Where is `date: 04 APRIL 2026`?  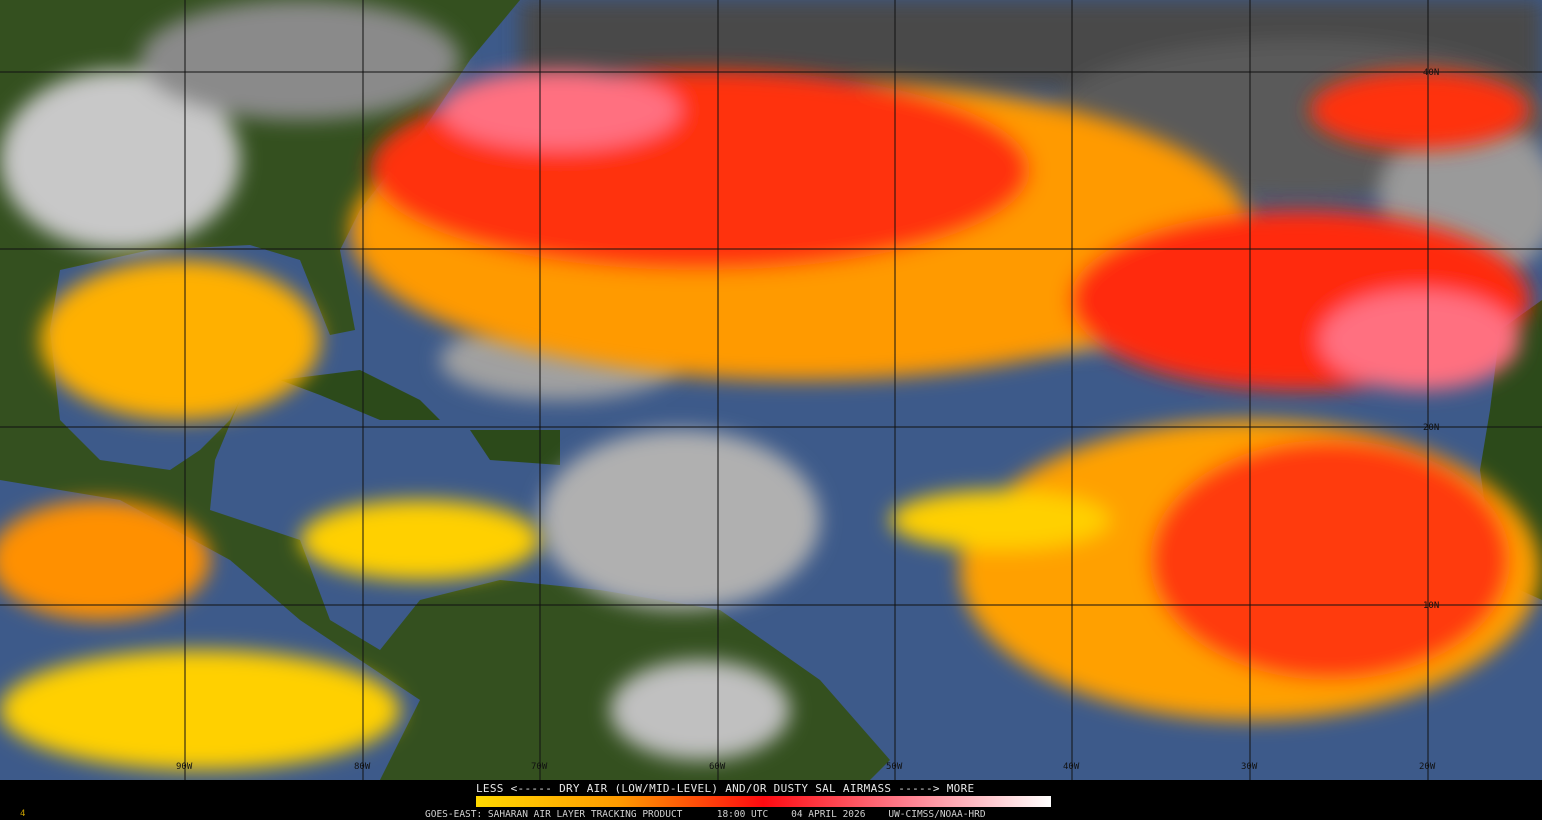 date: 04 APRIL 2026 is located at coordinates (828, 814).